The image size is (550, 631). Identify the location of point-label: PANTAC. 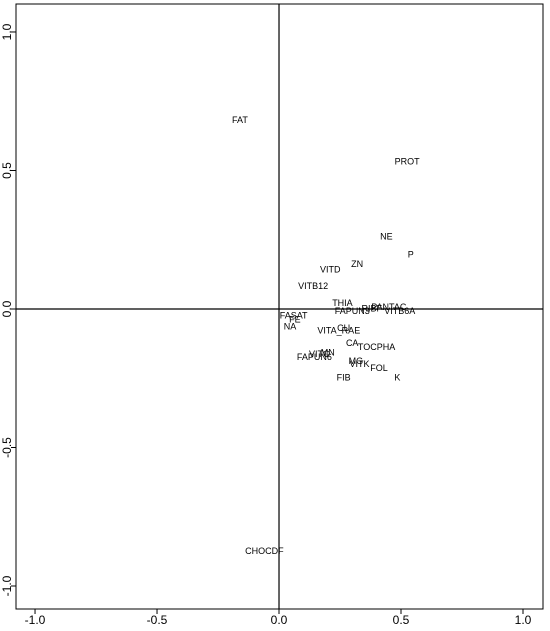
(389, 307).